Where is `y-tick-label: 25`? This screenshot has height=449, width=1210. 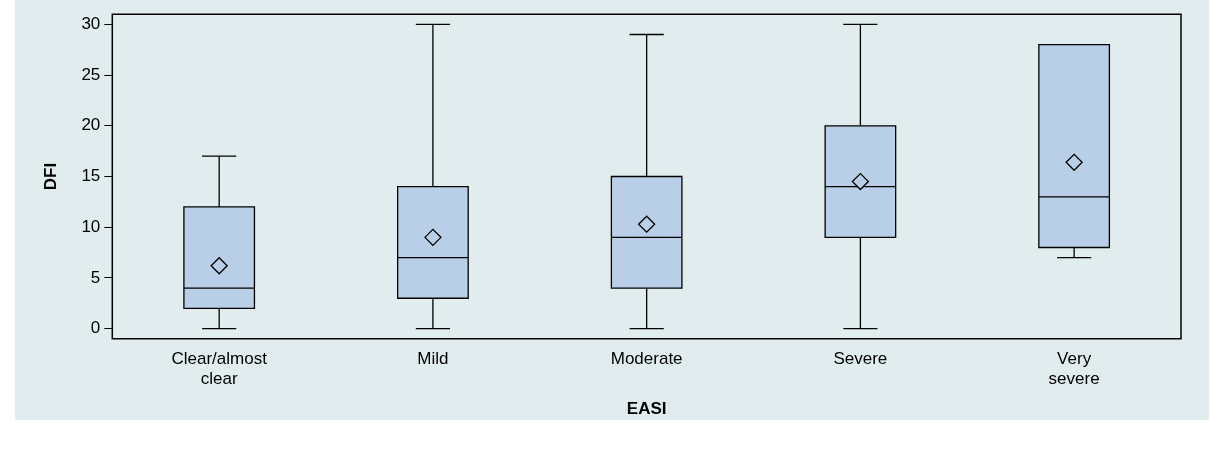
y-tick-label: 25 is located at coordinates (91, 74).